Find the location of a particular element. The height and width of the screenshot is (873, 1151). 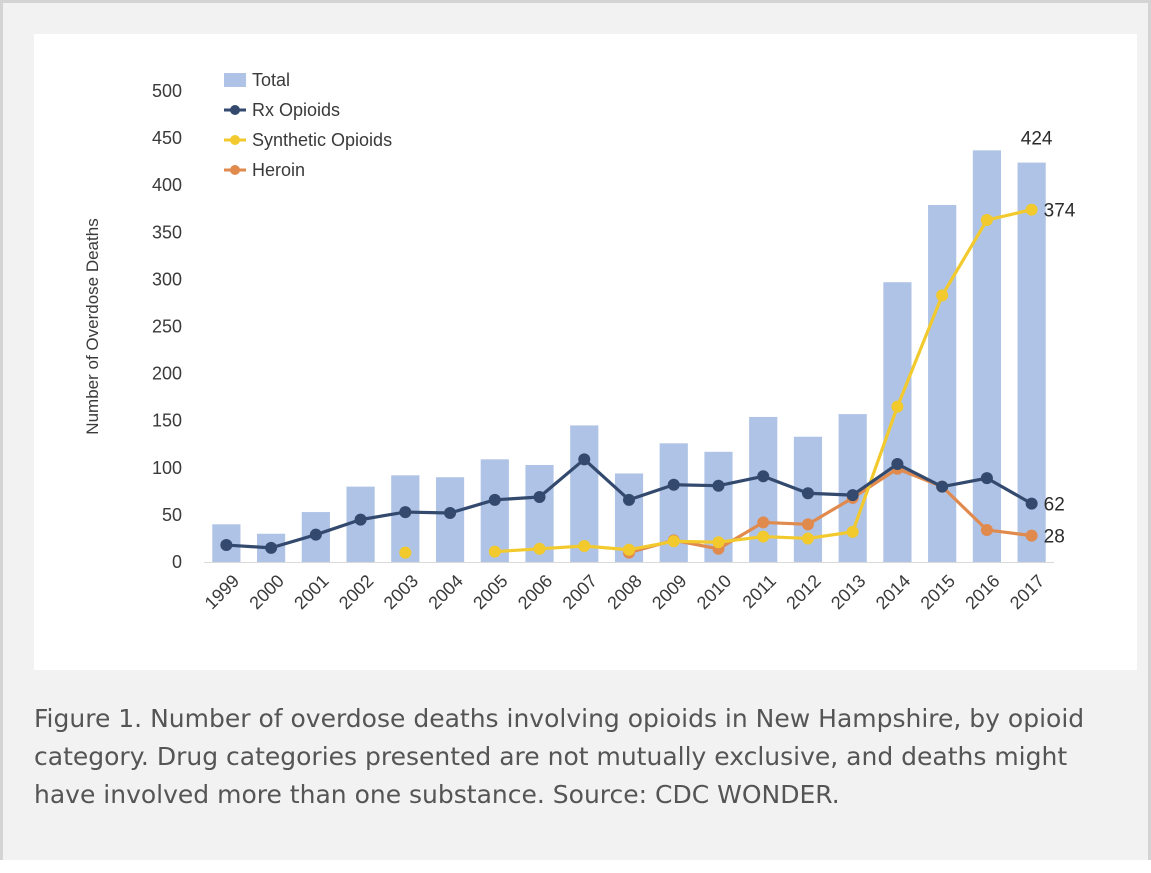

x-tick-label: 2006 is located at coordinates (535, 592).